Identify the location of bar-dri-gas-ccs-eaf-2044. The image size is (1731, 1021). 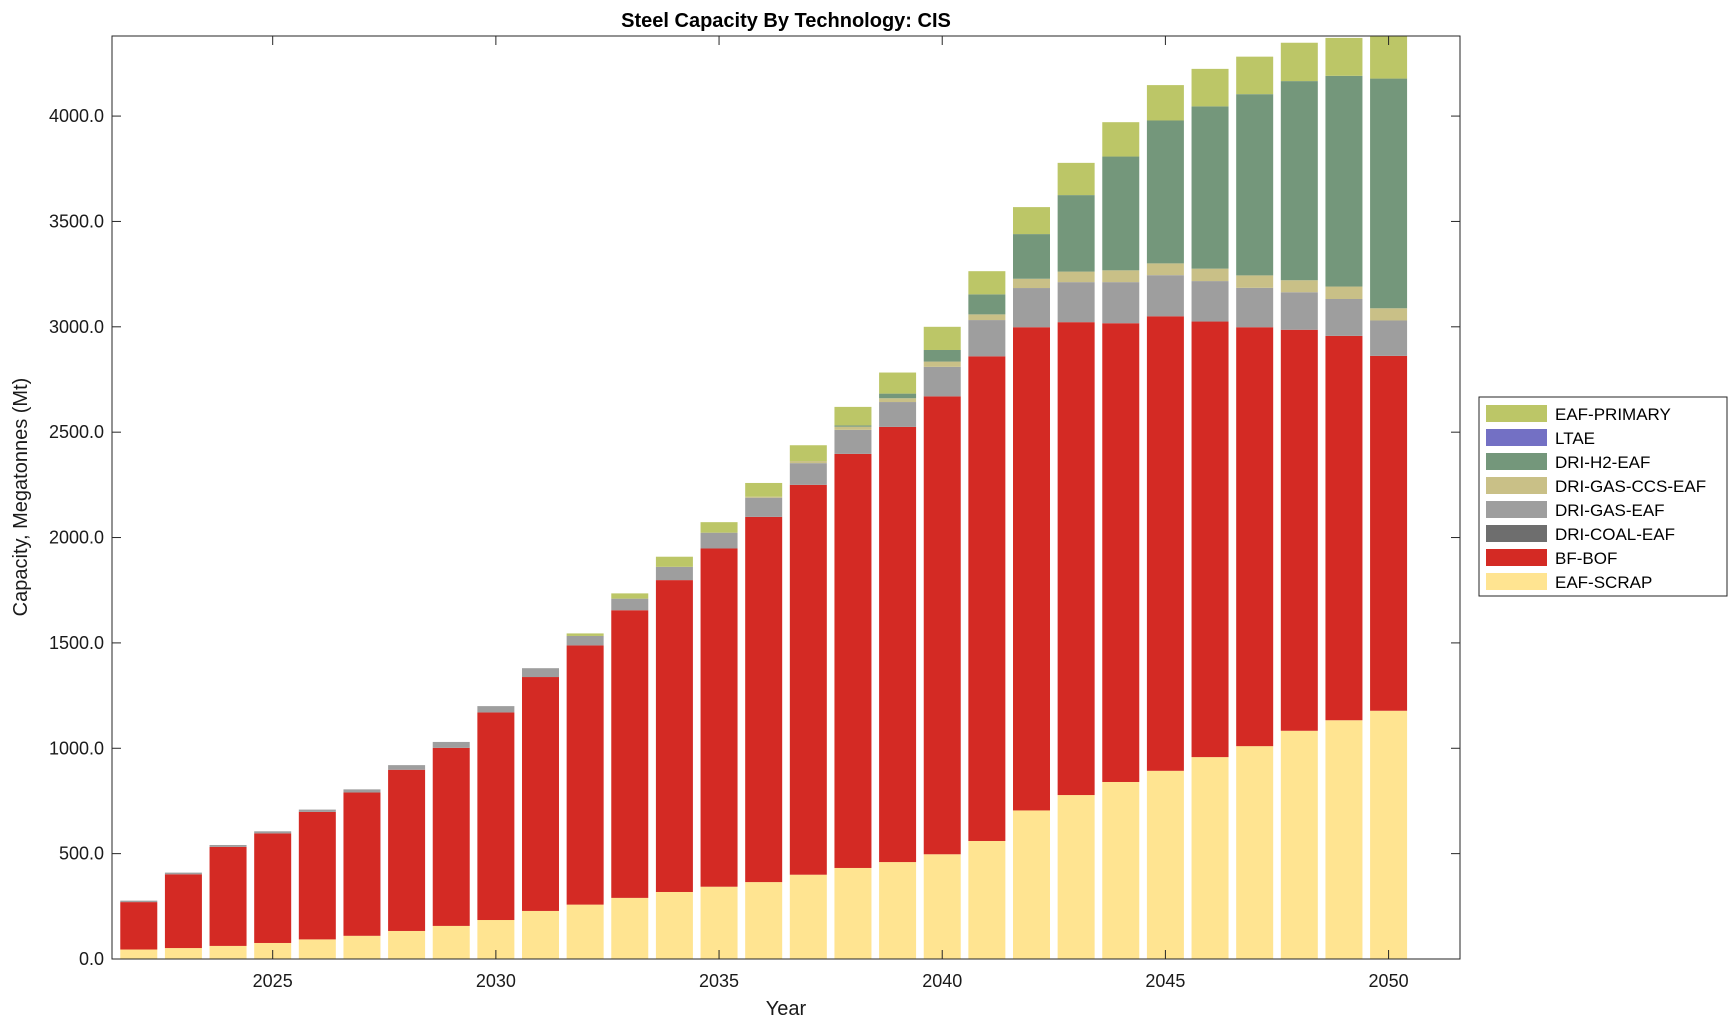
(1121, 276).